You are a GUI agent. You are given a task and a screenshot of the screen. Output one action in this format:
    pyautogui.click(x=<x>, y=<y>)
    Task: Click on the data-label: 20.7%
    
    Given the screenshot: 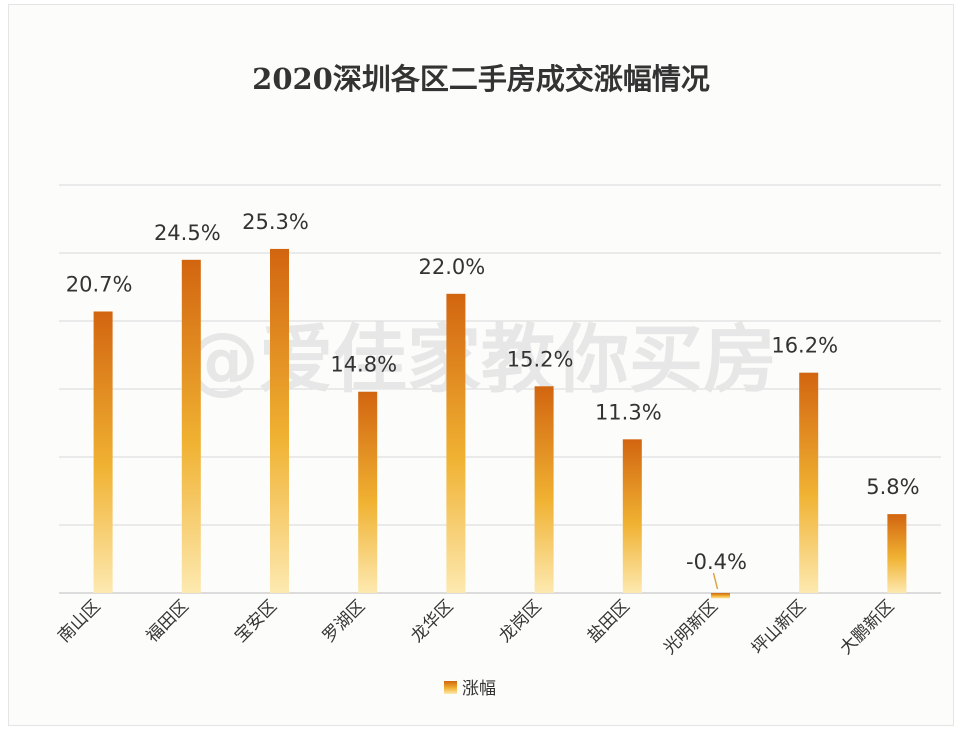 What is the action you would take?
    pyautogui.click(x=99, y=284)
    